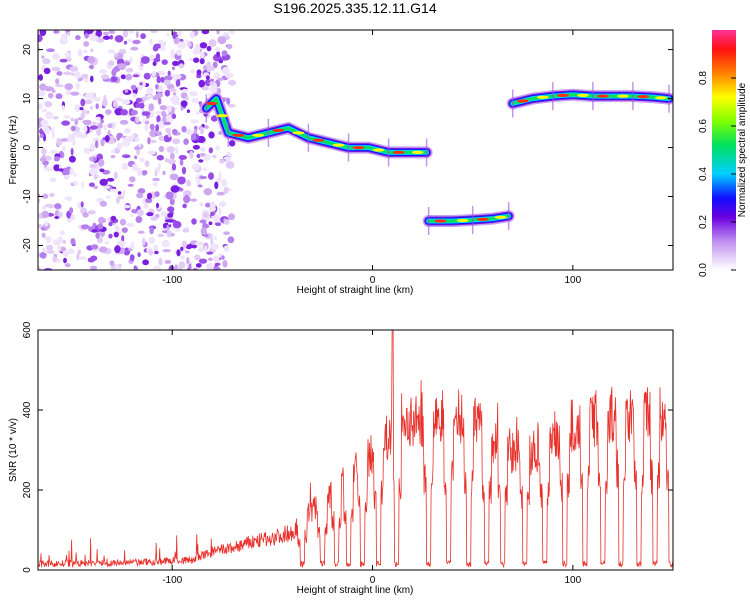  I want to click on spec-x-tick-label: 100, so click(572, 280).